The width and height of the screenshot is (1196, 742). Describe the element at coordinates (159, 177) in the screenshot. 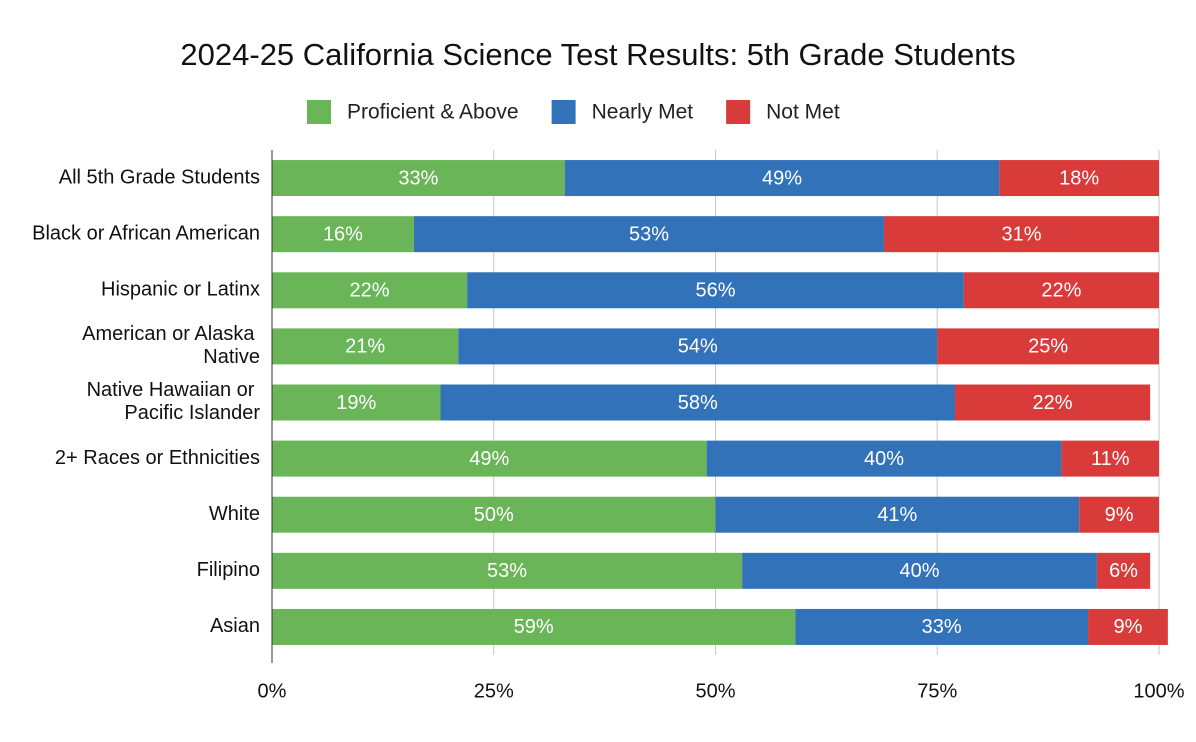

I see `y-tick-label: All 5th Grade Students` at that location.